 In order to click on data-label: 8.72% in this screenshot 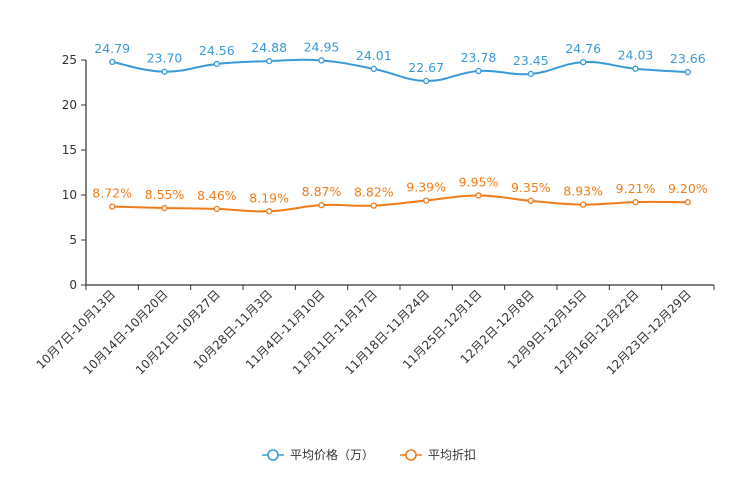, I will do `click(112, 193)`.